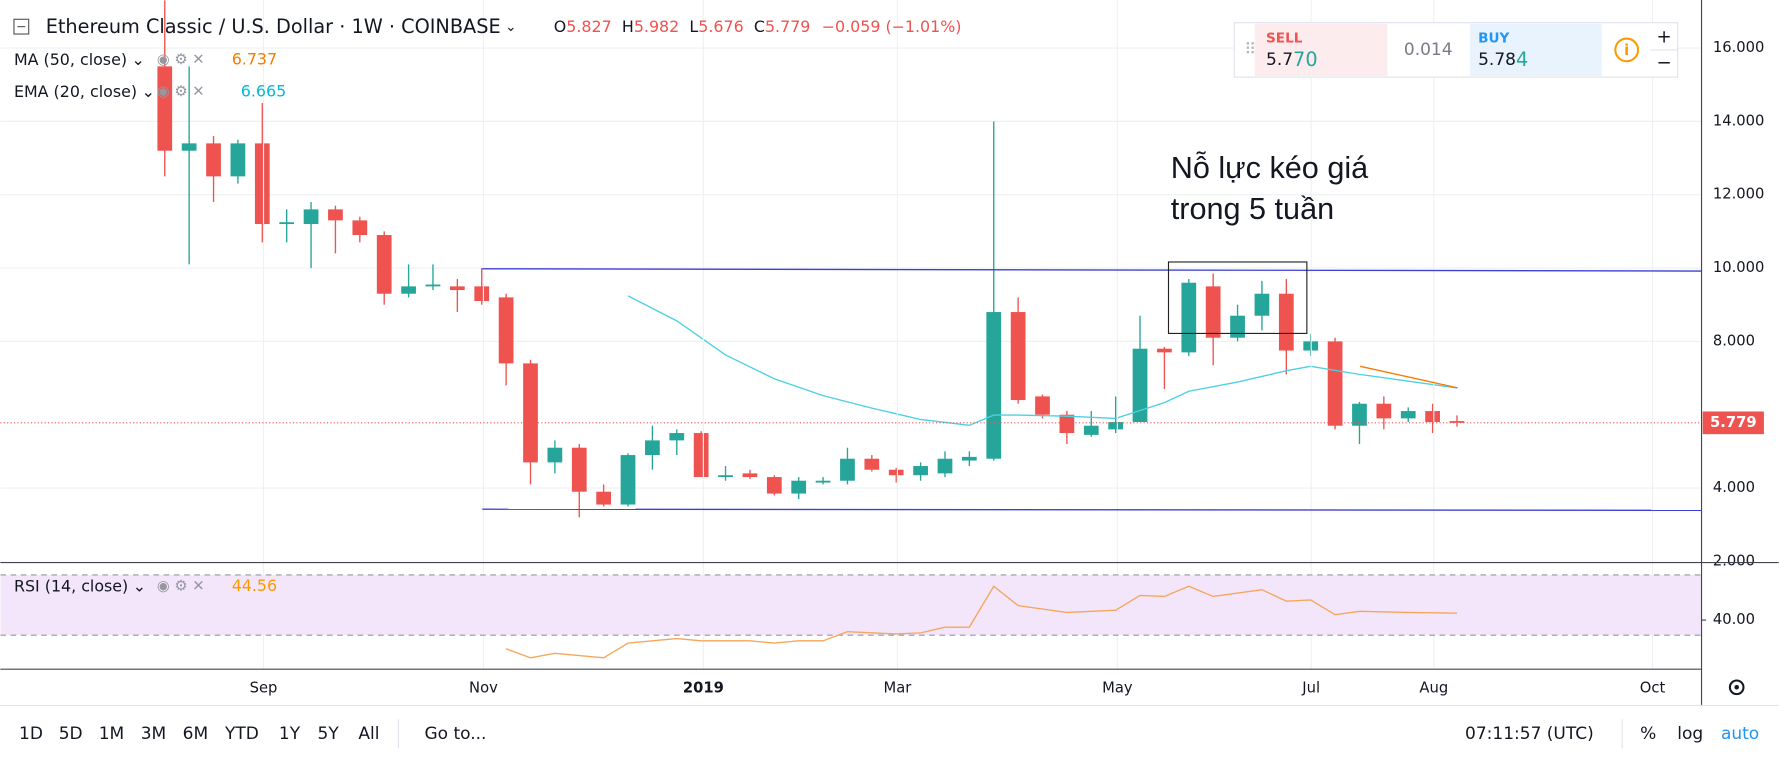  Describe the element at coordinates (1279, 60) in the screenshot. I see `sell-price-main: 5.7` at that location.